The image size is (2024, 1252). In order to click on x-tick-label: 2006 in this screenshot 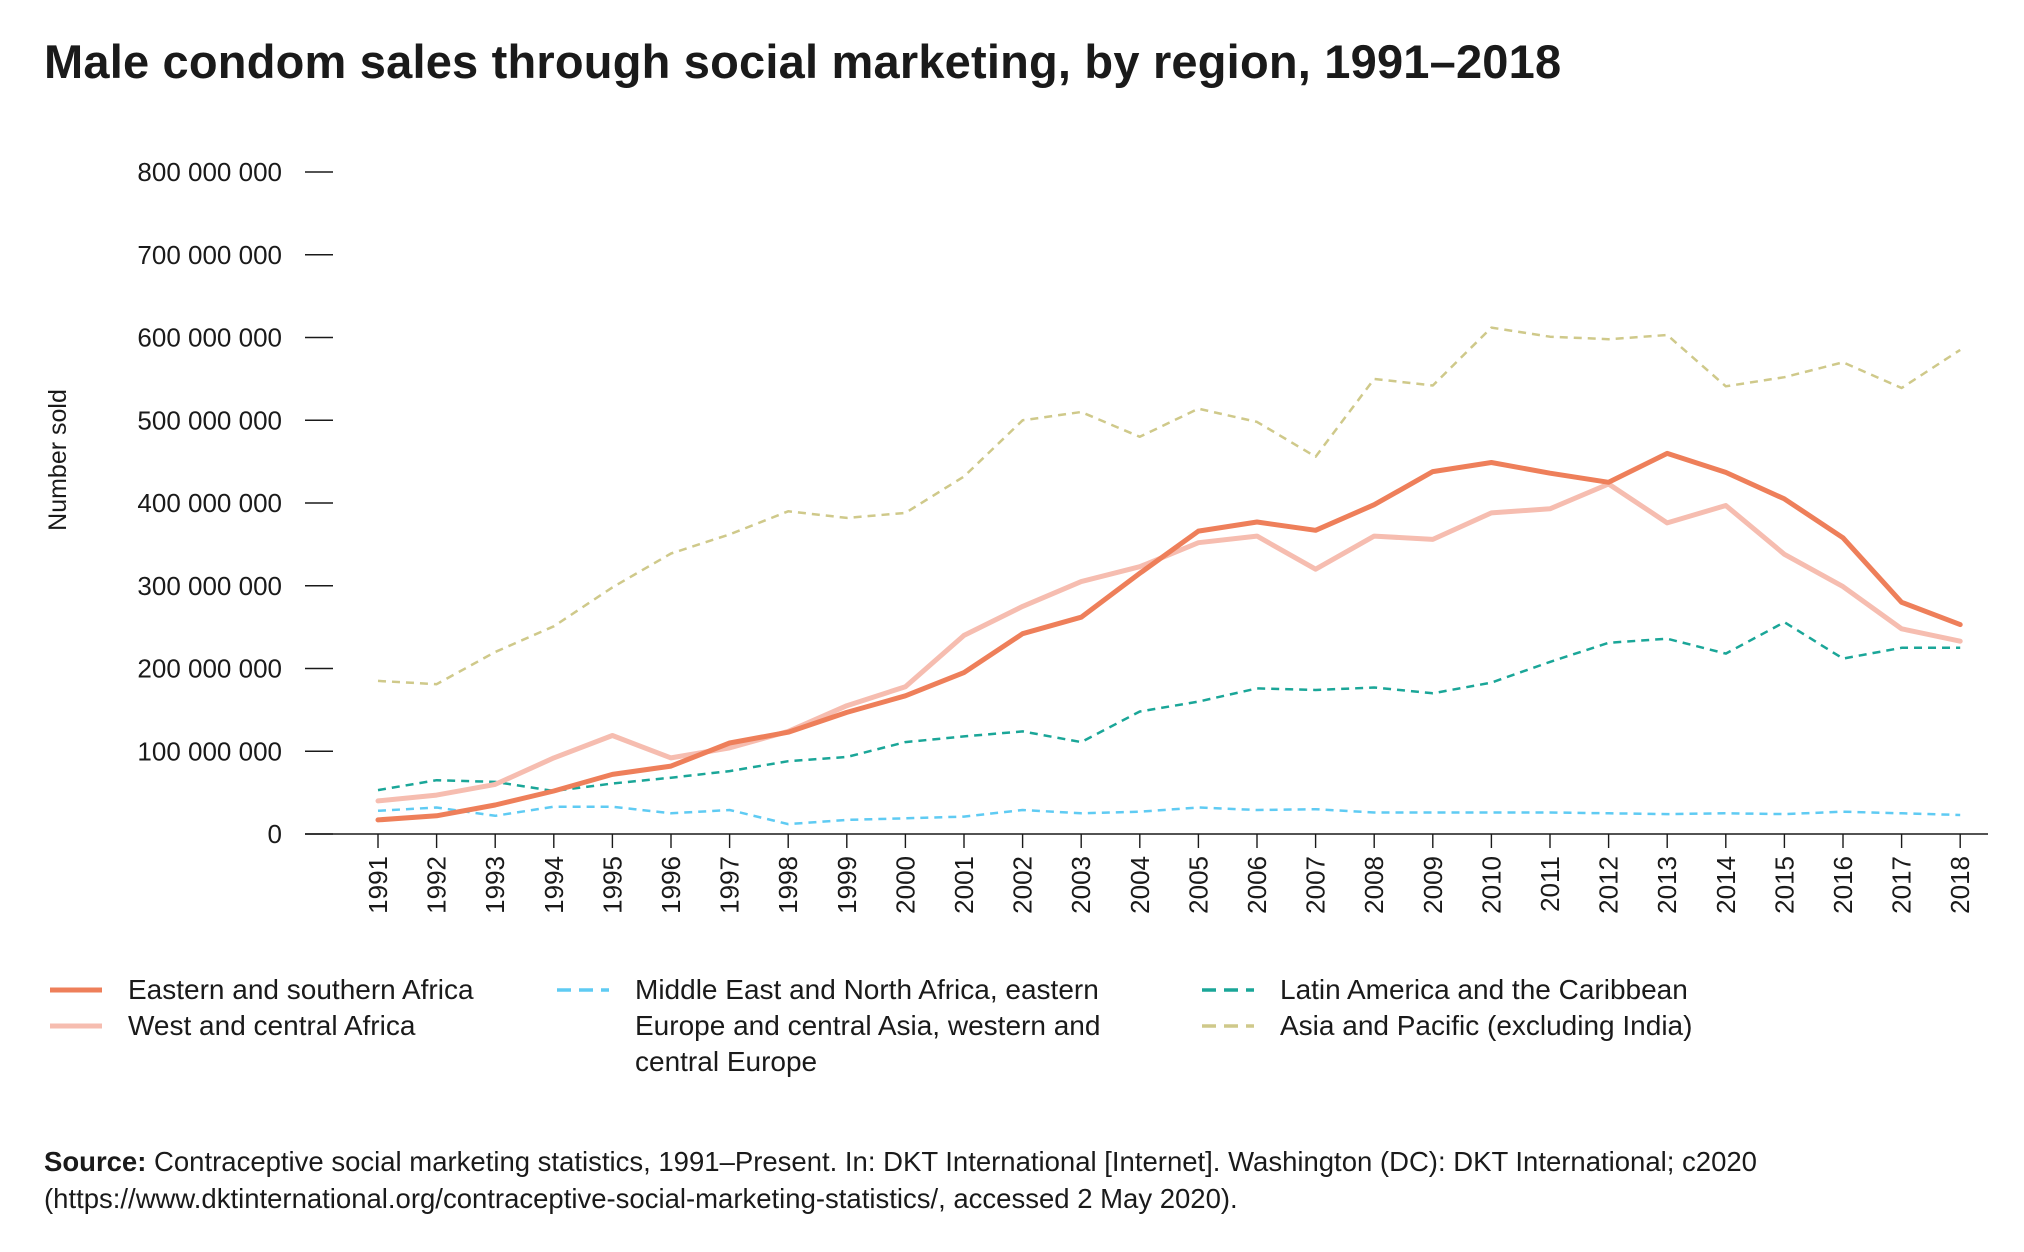, I will do `click(1257, 885)`.